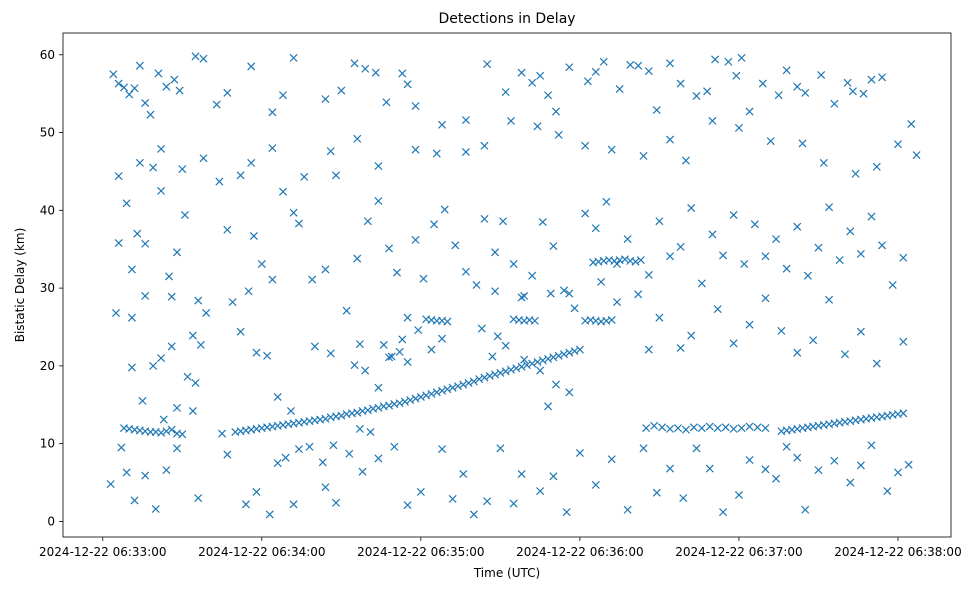  I want to click on y-tick-label: 30, so click(47, 288).